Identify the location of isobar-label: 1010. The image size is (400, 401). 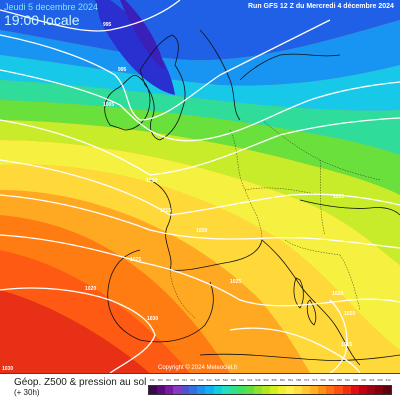
(151, 181).